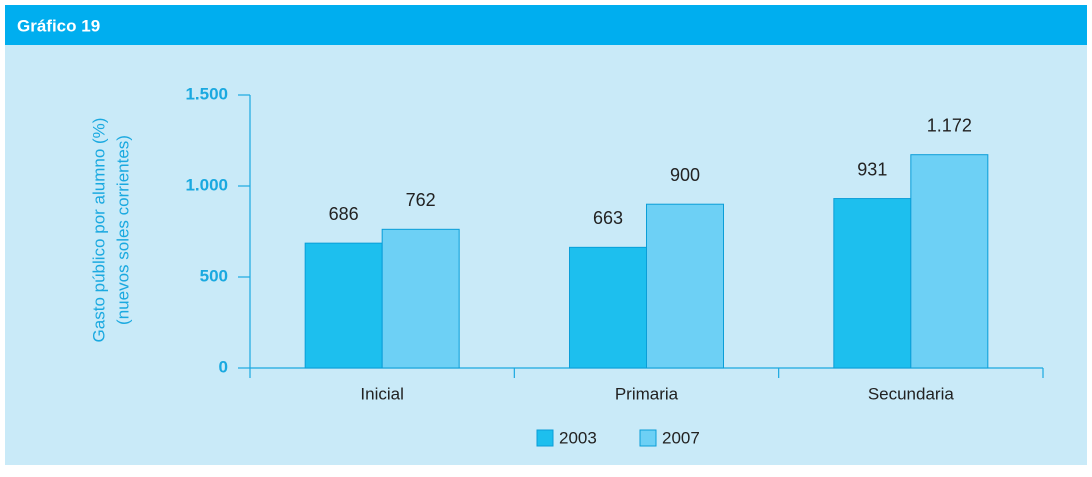 The width and height of the screenshot is (1092, 477). Describe the element at coordinates (122, 230) in the screenshot. I see `y-axis-label-line: (nuevos soles corrientes)` at that location.